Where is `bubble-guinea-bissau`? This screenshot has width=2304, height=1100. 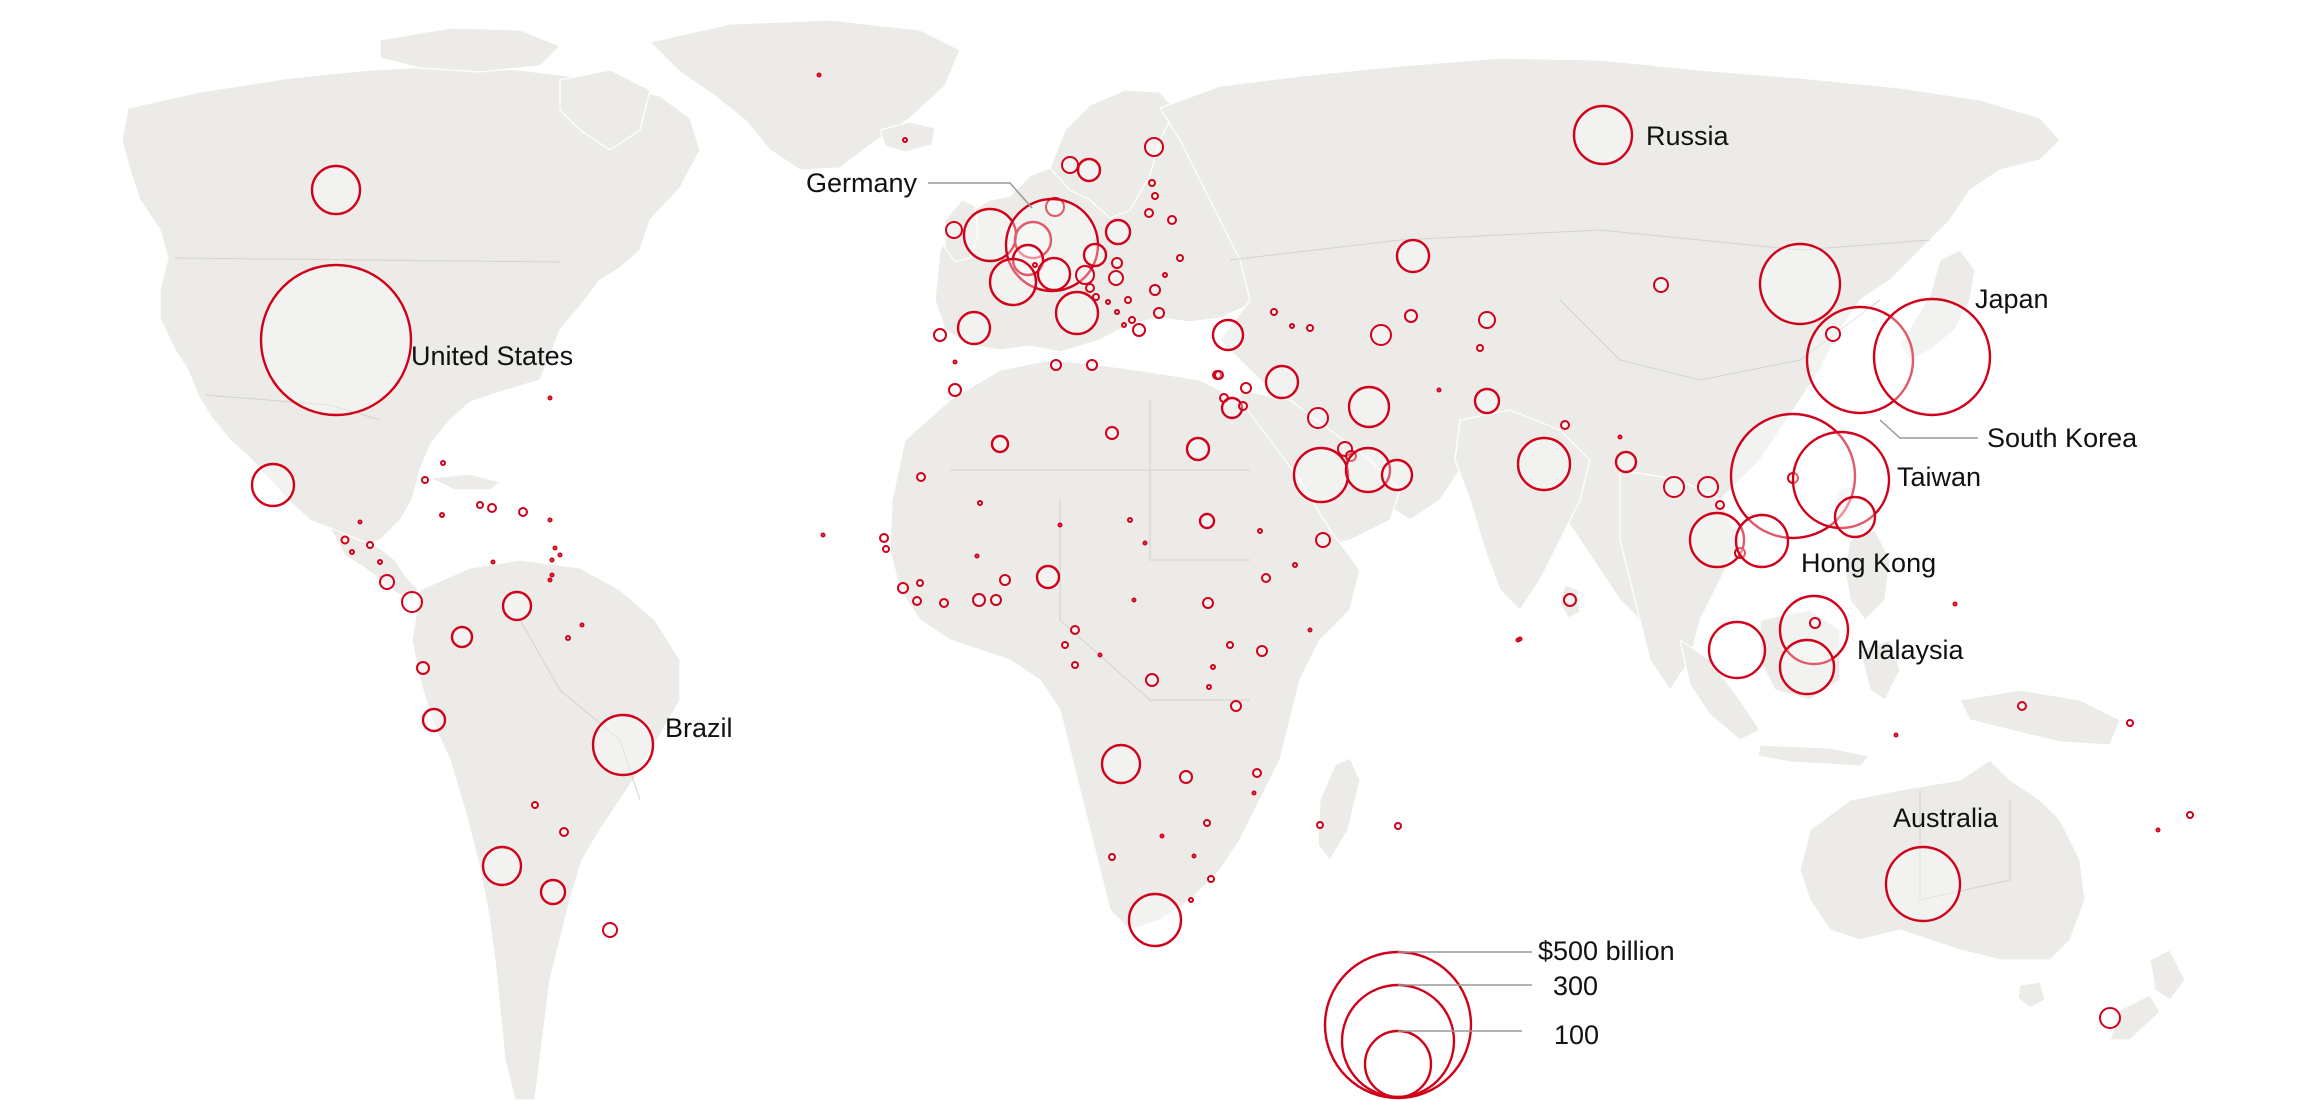 bubble-guinea-bissau is located at coordinates (903, 588).